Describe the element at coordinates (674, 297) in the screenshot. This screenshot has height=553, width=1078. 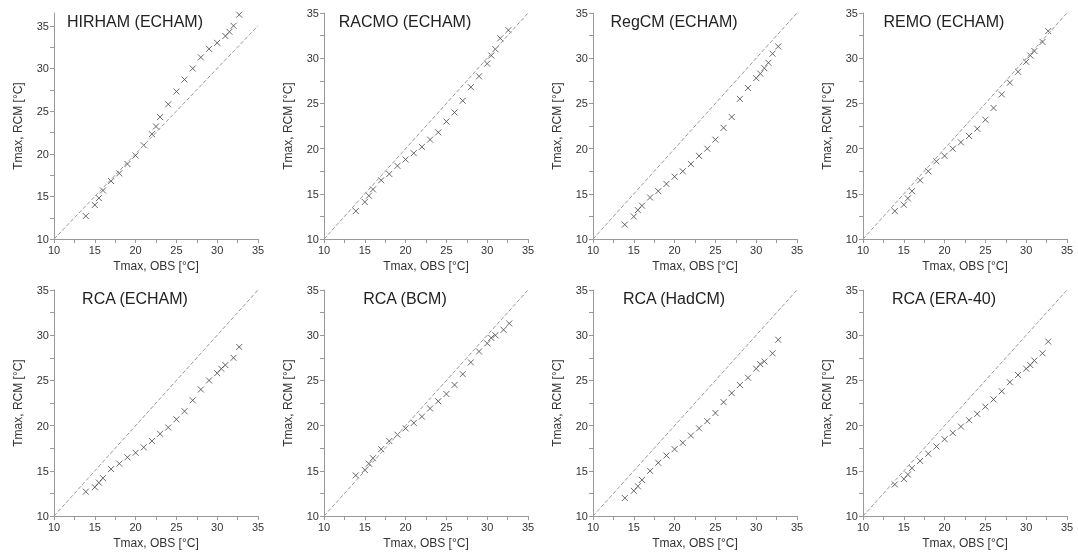
I see `chart-title: RCA (HadCM)` at that location.